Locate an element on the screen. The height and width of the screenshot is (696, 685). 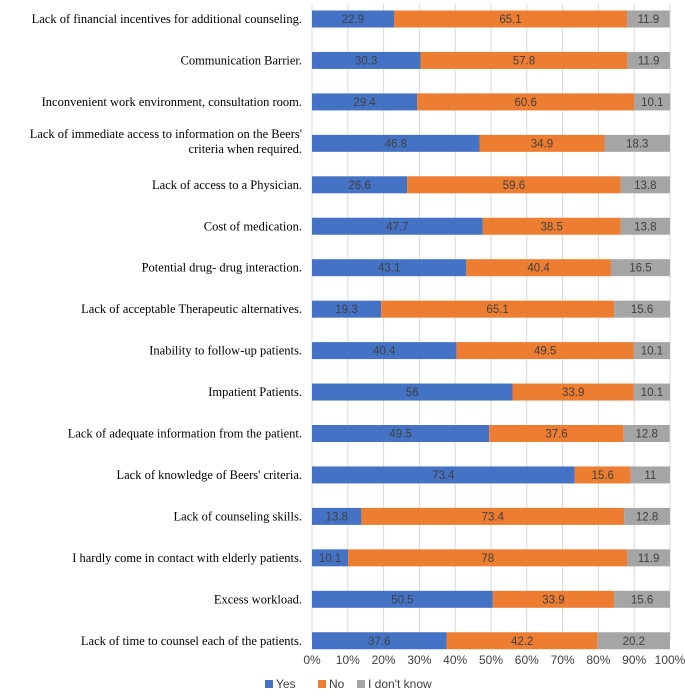
data-label: 49.5 is located at coordinates (545, 352).